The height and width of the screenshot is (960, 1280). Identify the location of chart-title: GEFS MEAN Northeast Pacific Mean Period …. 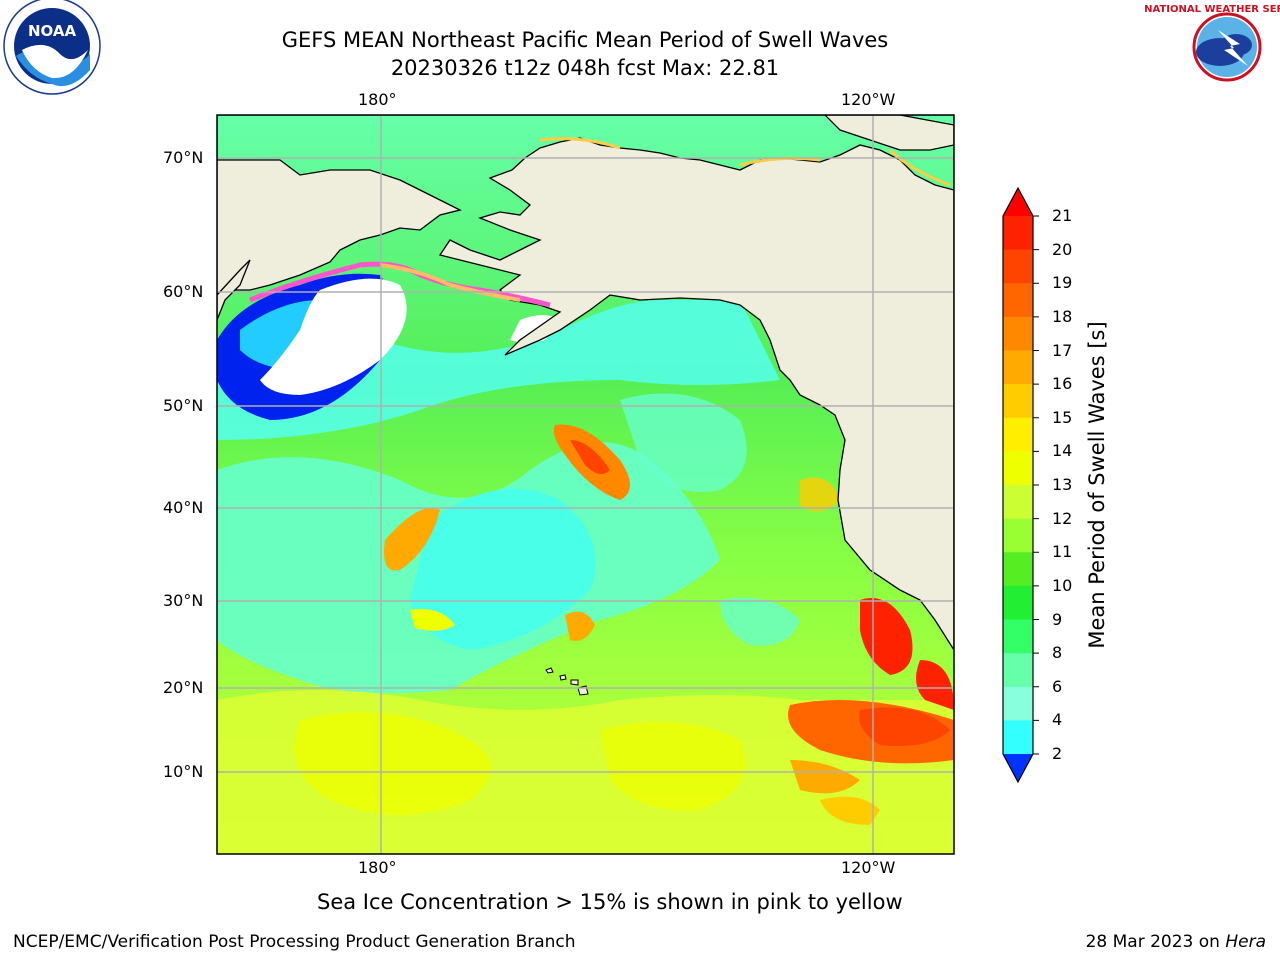
(585, 40).